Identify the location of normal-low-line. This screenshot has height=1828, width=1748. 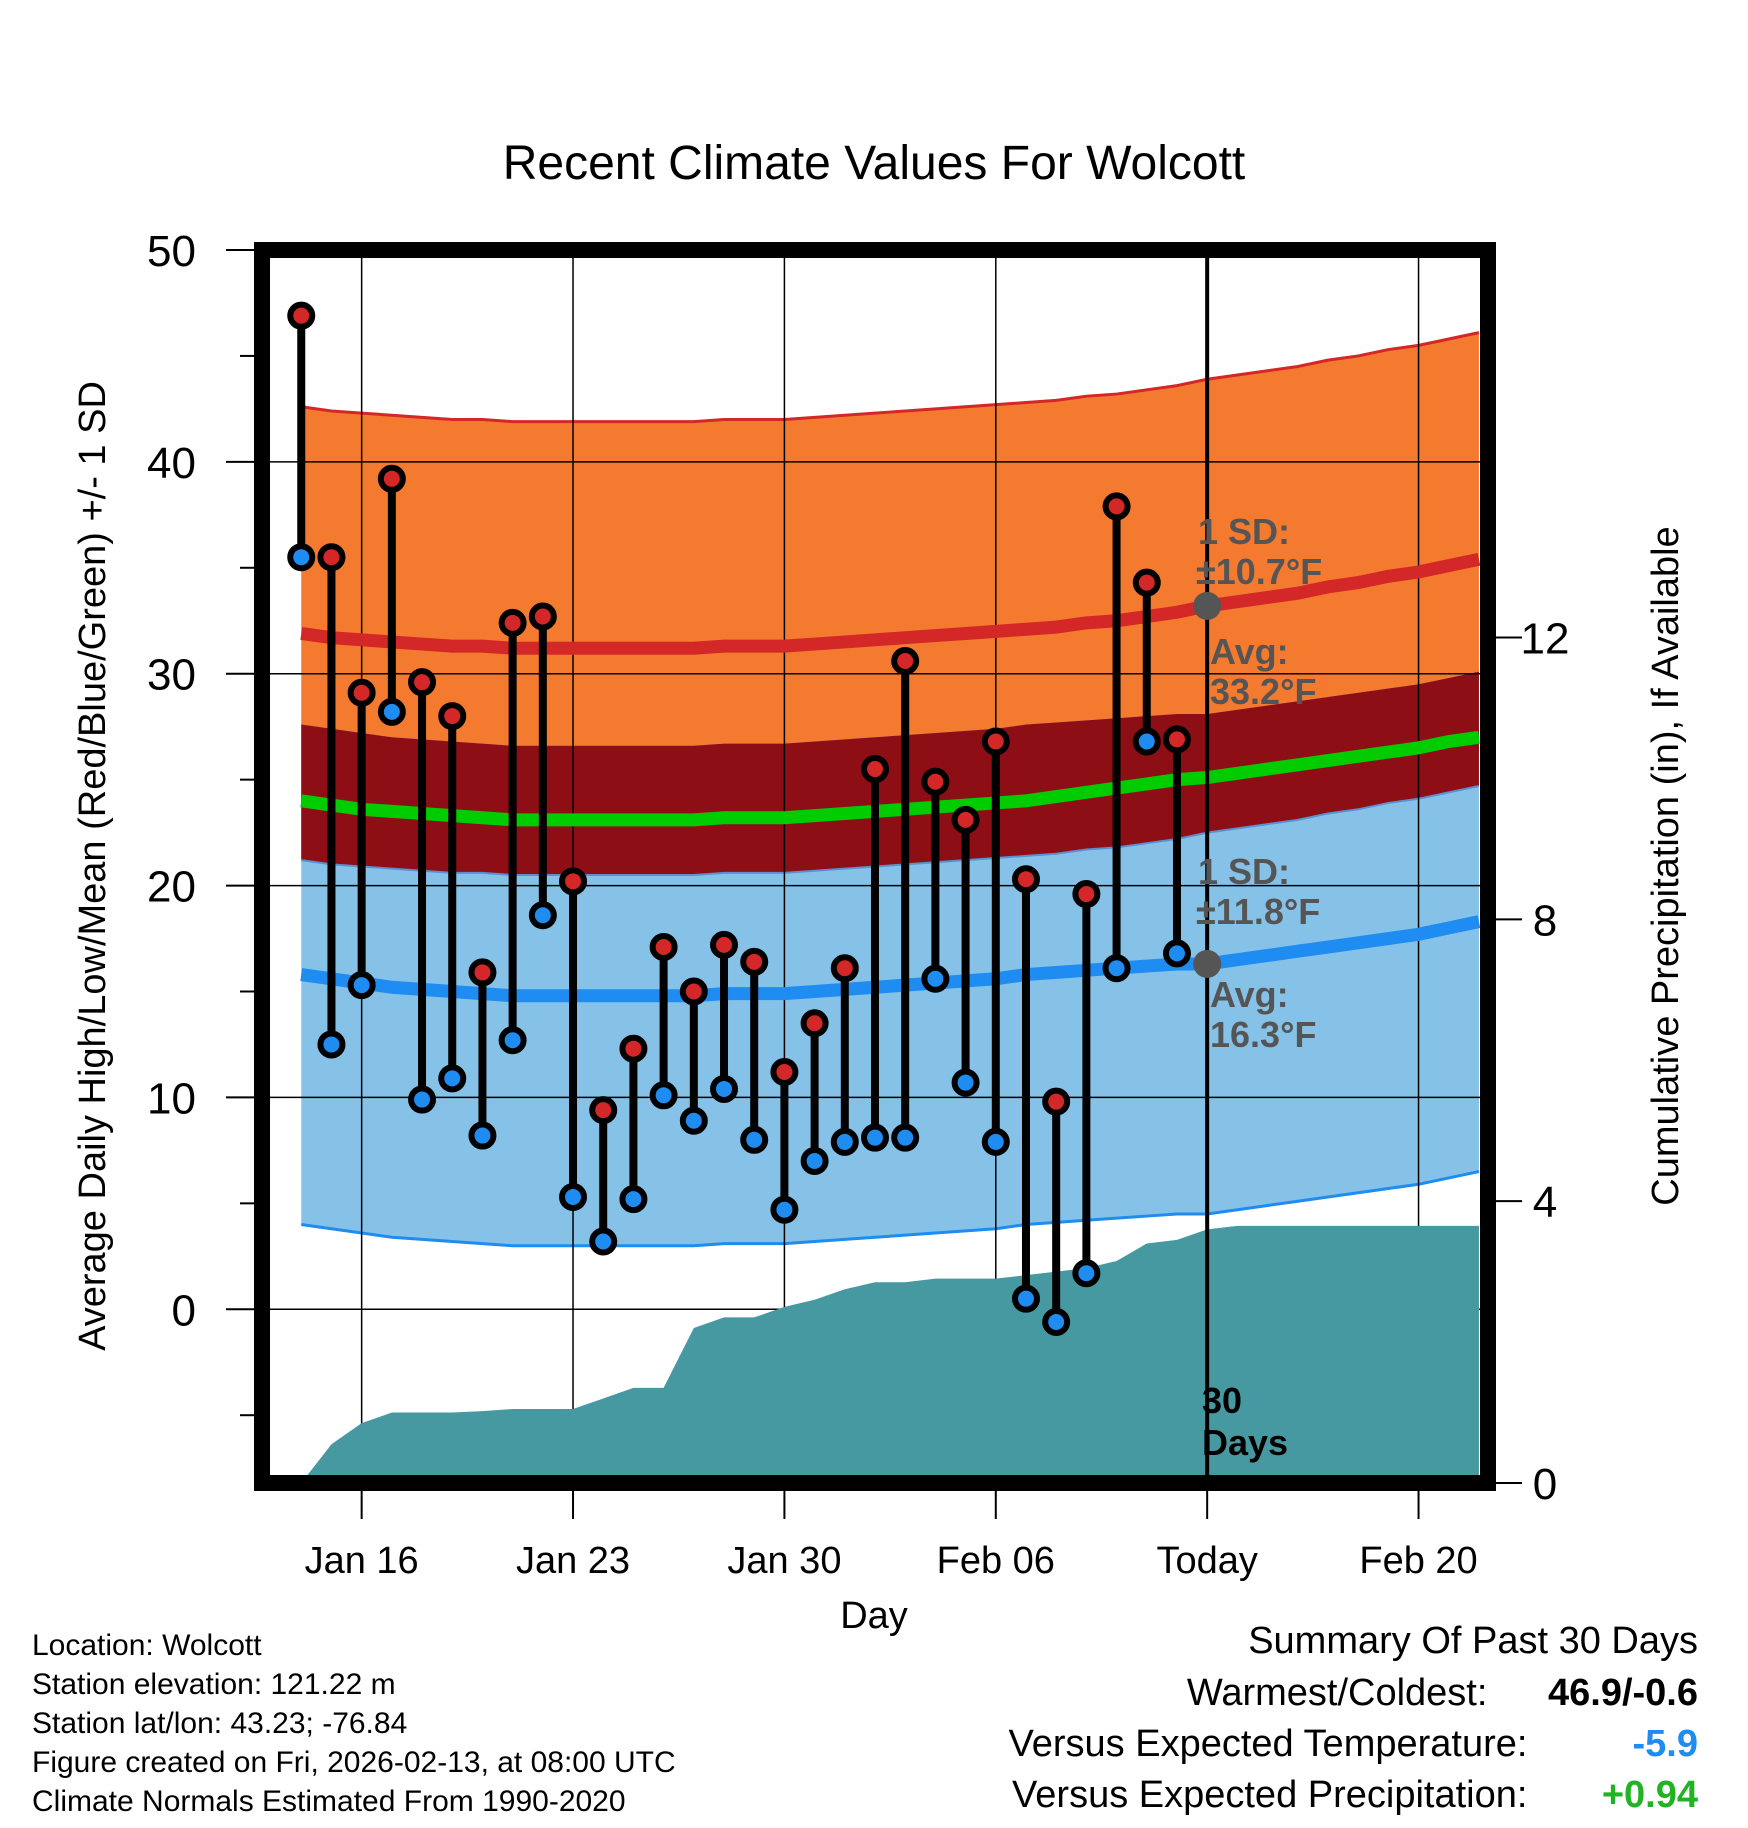
(890, 959).